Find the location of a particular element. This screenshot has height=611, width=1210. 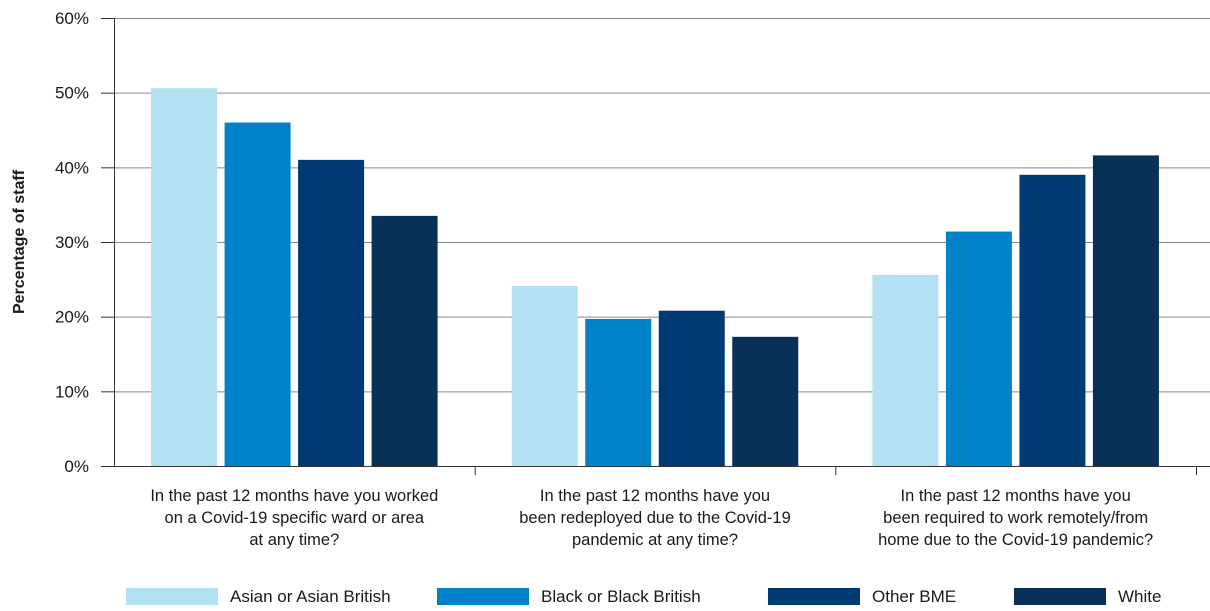

y-axis-label: Percentage of staff is located at coordinates (19, 241).